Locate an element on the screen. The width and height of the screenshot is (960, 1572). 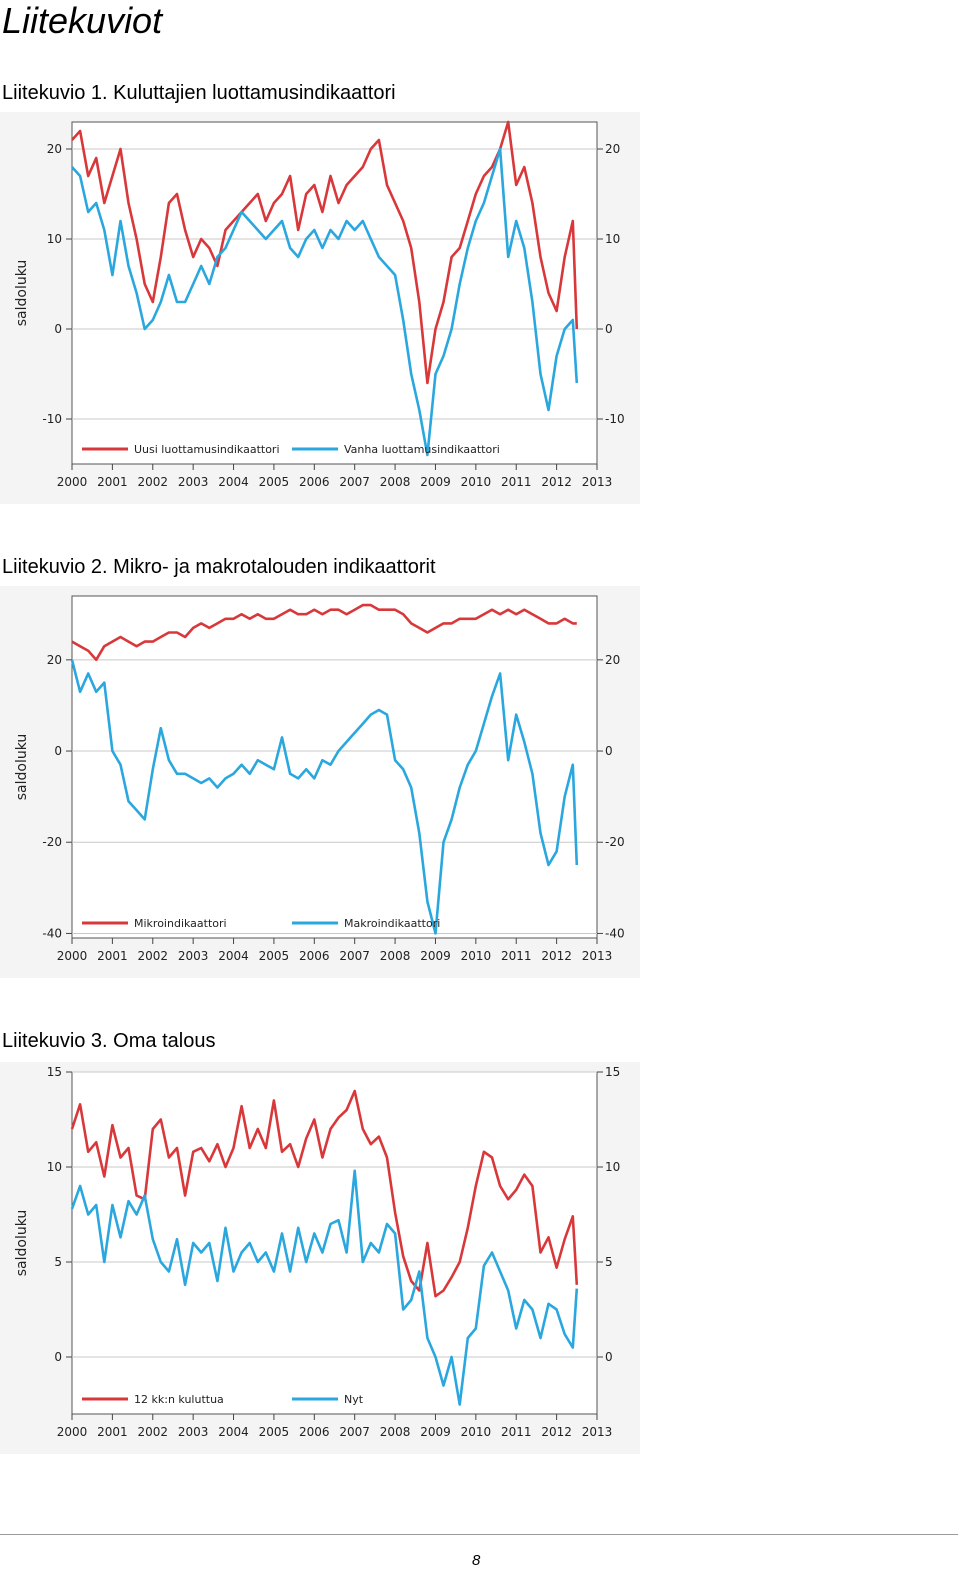
footer-divider is located at coordinates (479, 1534).